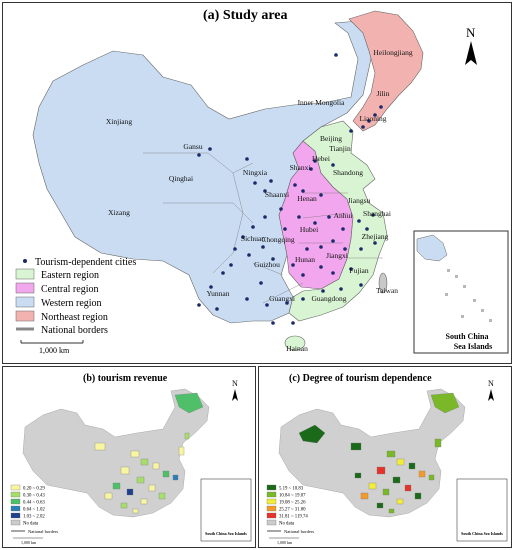  Describe the element at coordinates (377, 213) in the screenshot. I see `province-label-shanghai: Shanghai` at that location.